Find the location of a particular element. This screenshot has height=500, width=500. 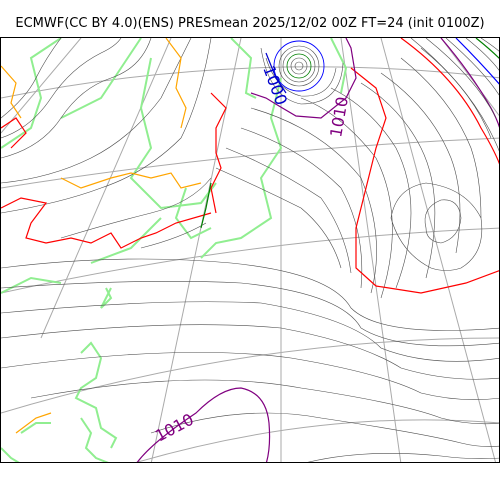

low-pressure-center is located at coordinates (302, 72).